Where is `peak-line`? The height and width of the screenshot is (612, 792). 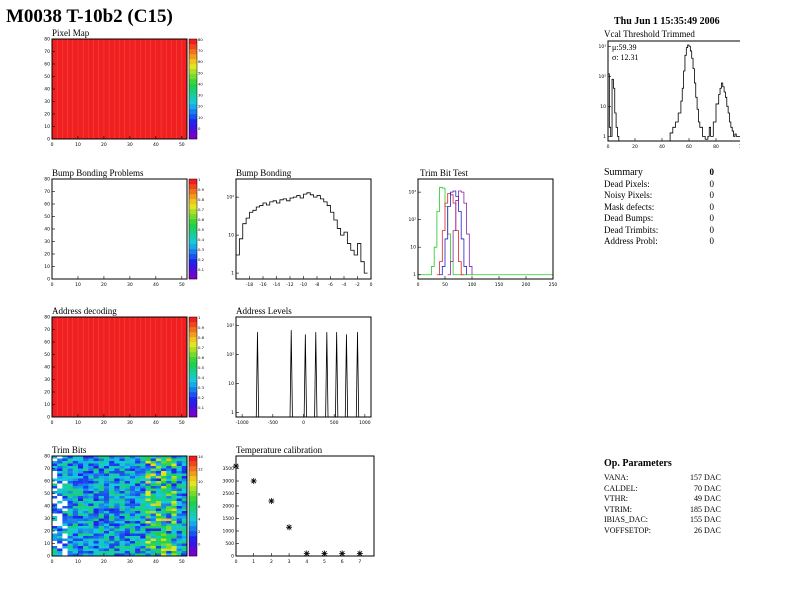
peak-line is located at coordinates (291, 374).